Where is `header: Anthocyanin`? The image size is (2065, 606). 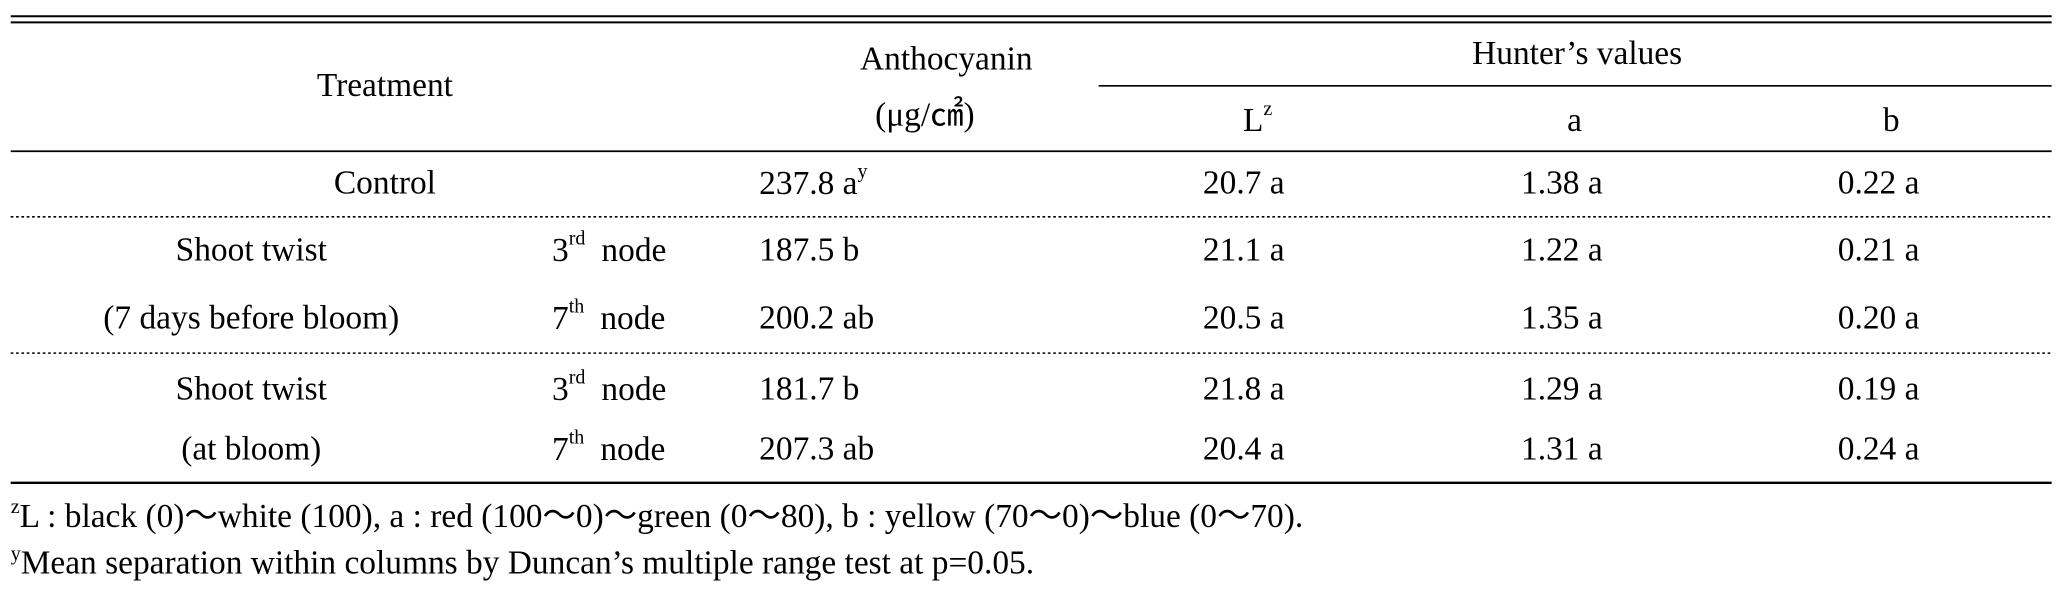
header: Anthocyanin is located at coordinates (946, 58).